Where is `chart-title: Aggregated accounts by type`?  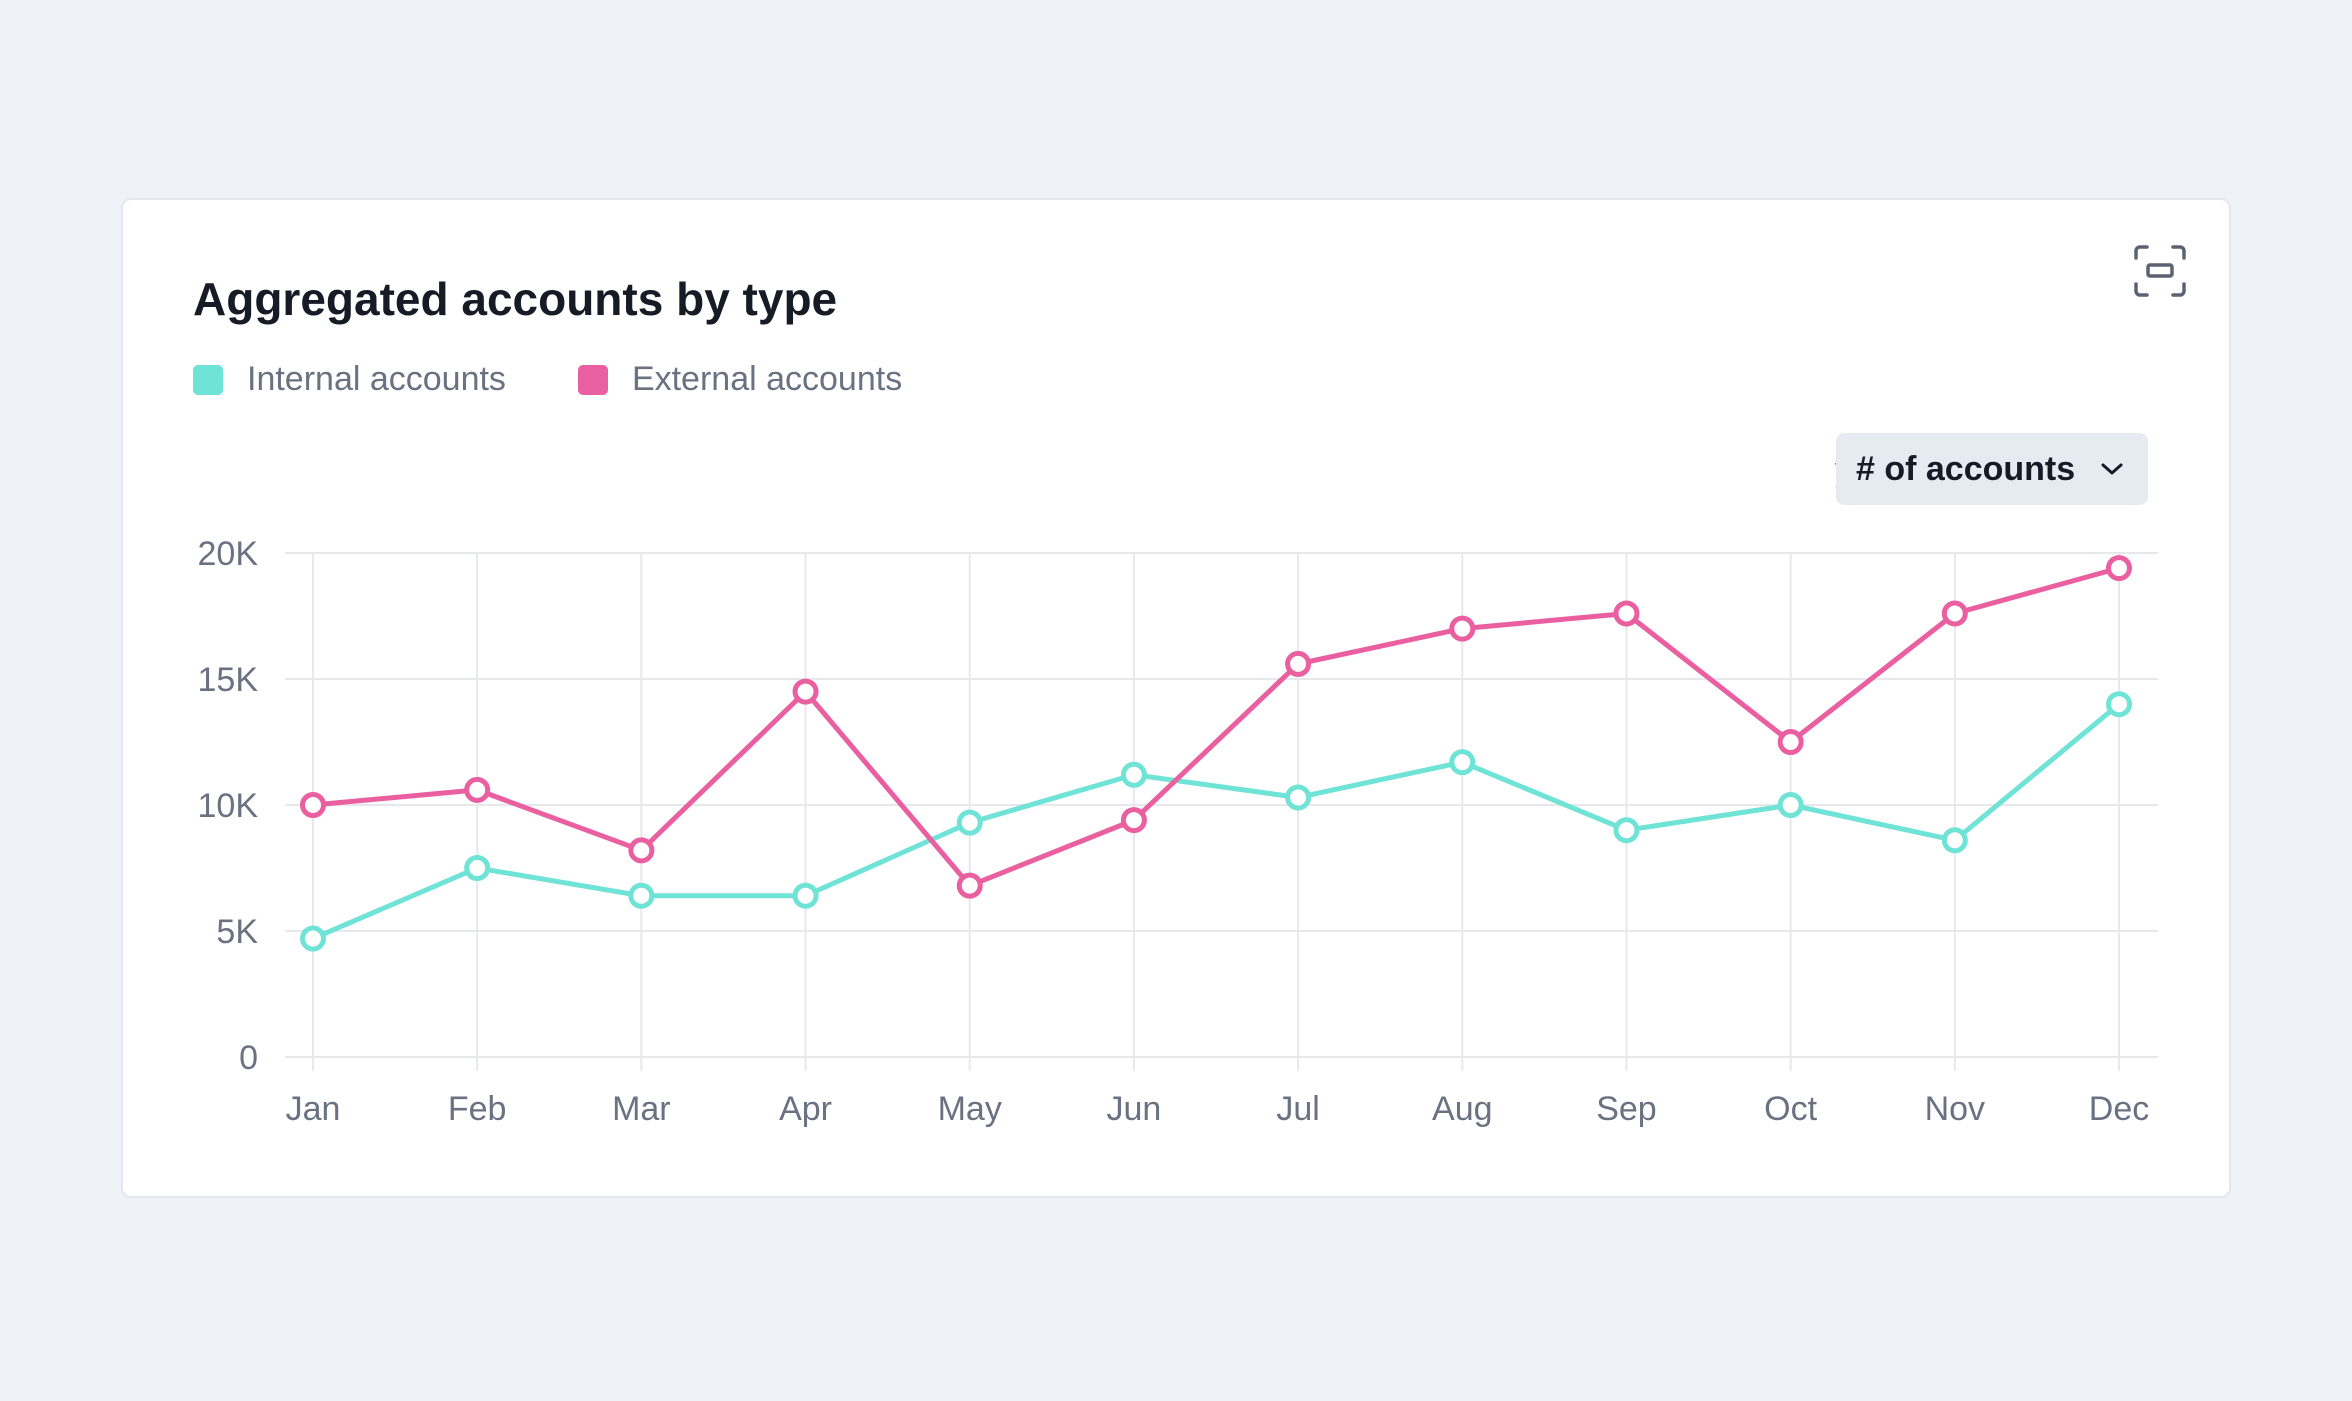
chart-title: Aggregated accounts by type is located at coordinates (515, 299).